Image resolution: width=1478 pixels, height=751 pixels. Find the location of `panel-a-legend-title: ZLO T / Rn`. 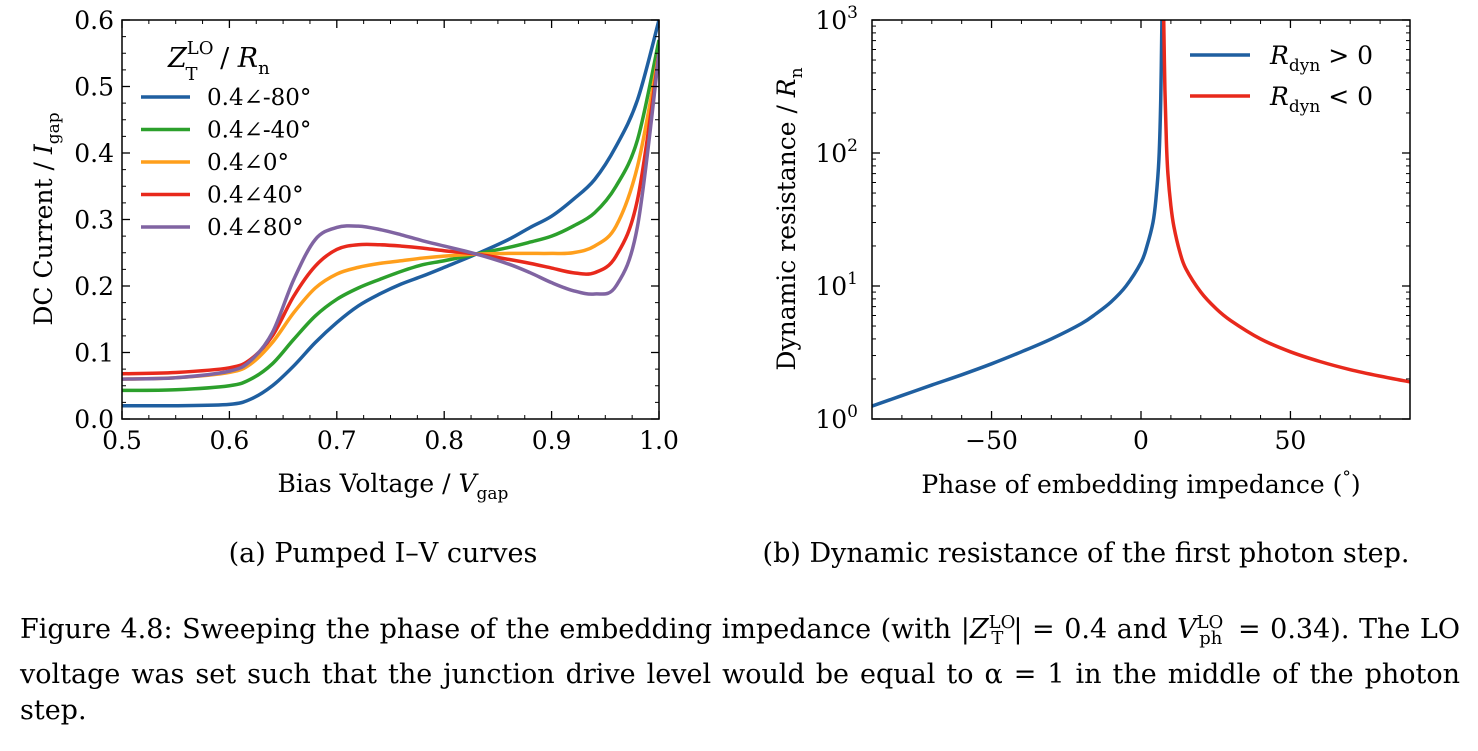

panel-a-legend-title: ZLO T / Rn is located at coordinates (218, 61).